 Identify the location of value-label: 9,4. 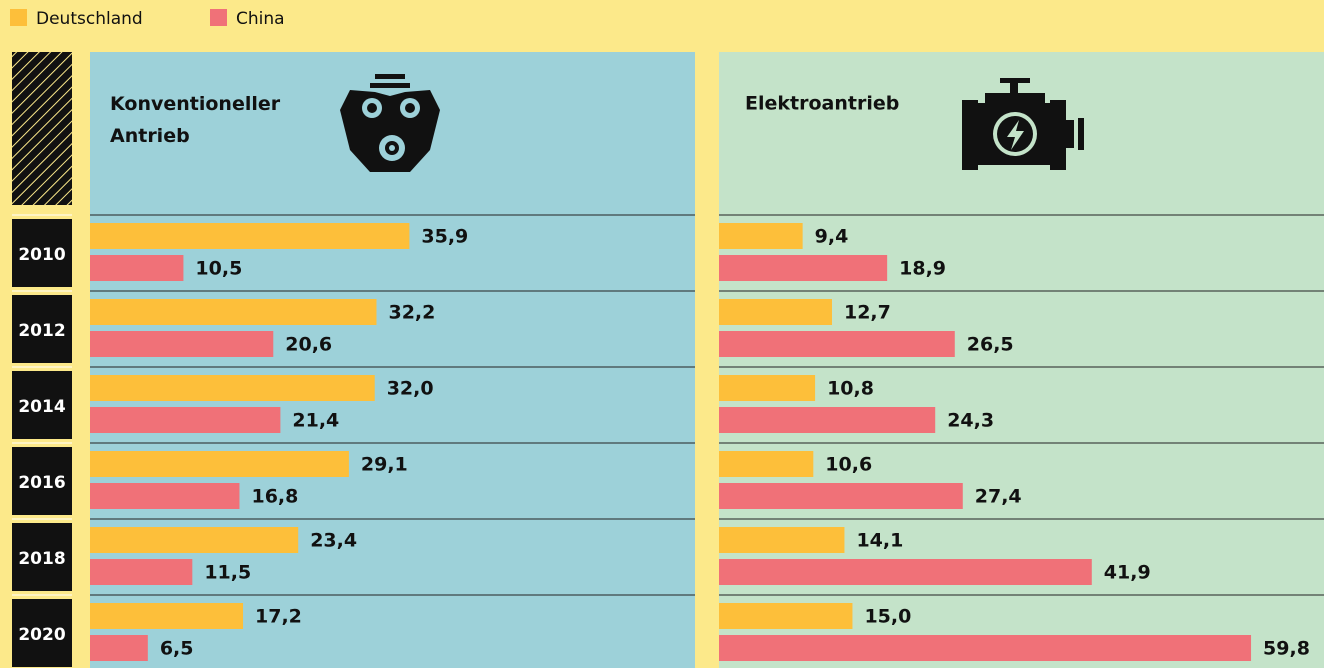
(832, 237).